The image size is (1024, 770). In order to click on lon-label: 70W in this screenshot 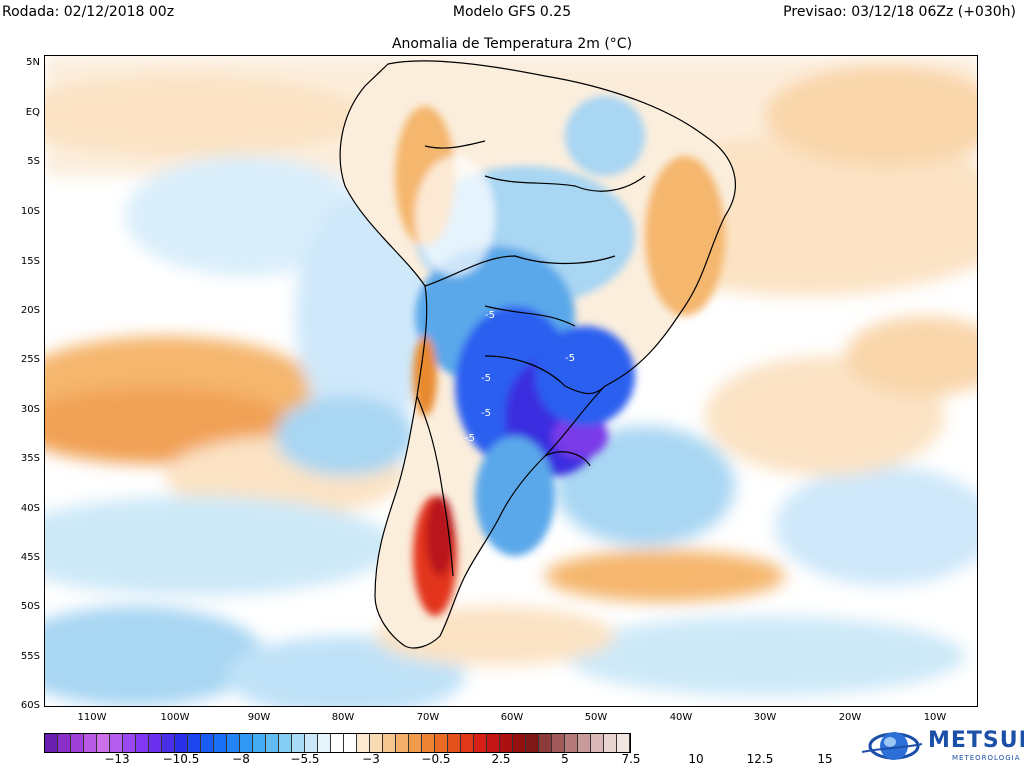, I will do `click(428, 717)`.